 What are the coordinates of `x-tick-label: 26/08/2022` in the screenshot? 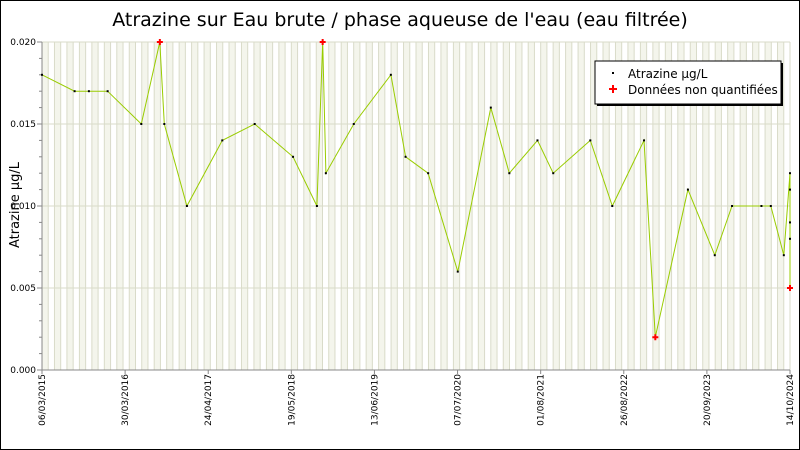 It's located at (625, 400).